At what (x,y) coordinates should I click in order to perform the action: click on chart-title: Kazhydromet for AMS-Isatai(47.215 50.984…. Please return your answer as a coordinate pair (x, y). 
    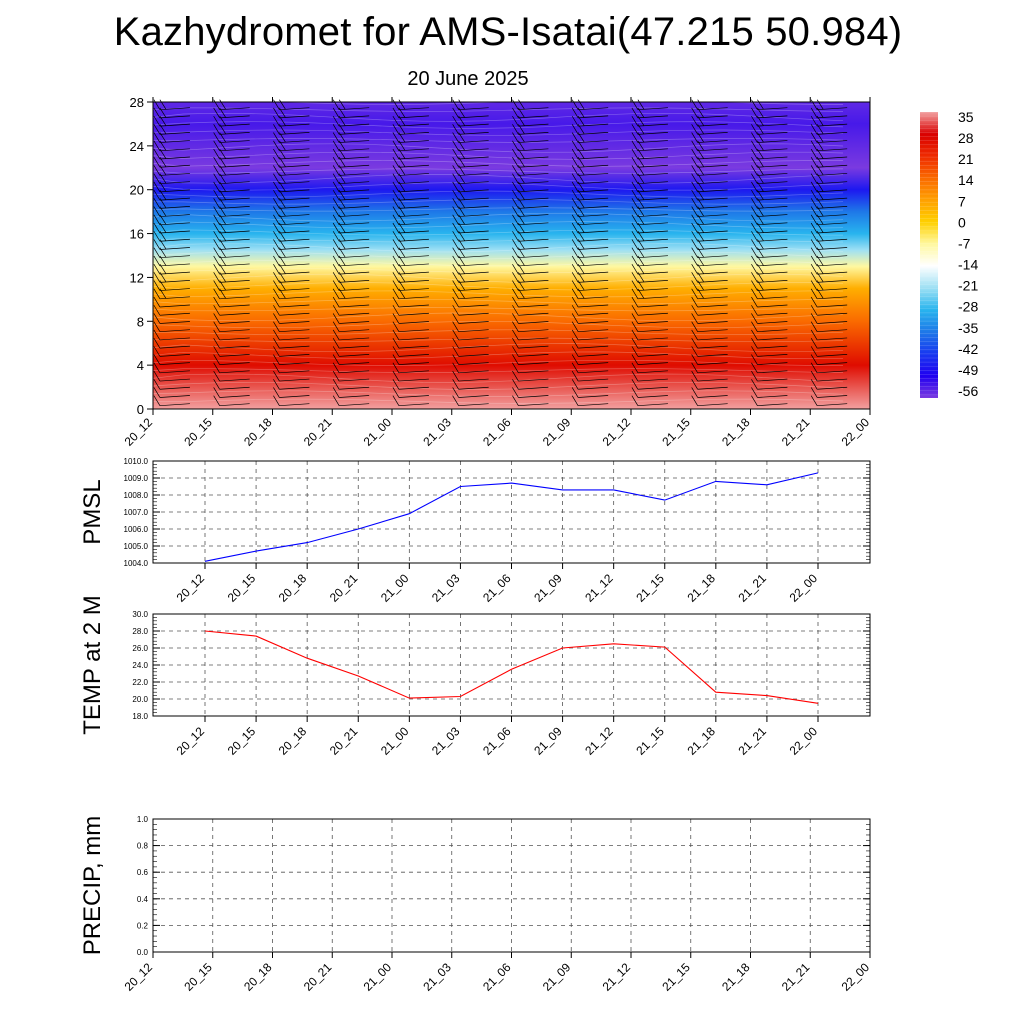
    Looking at the image, I should click on (508, 32).